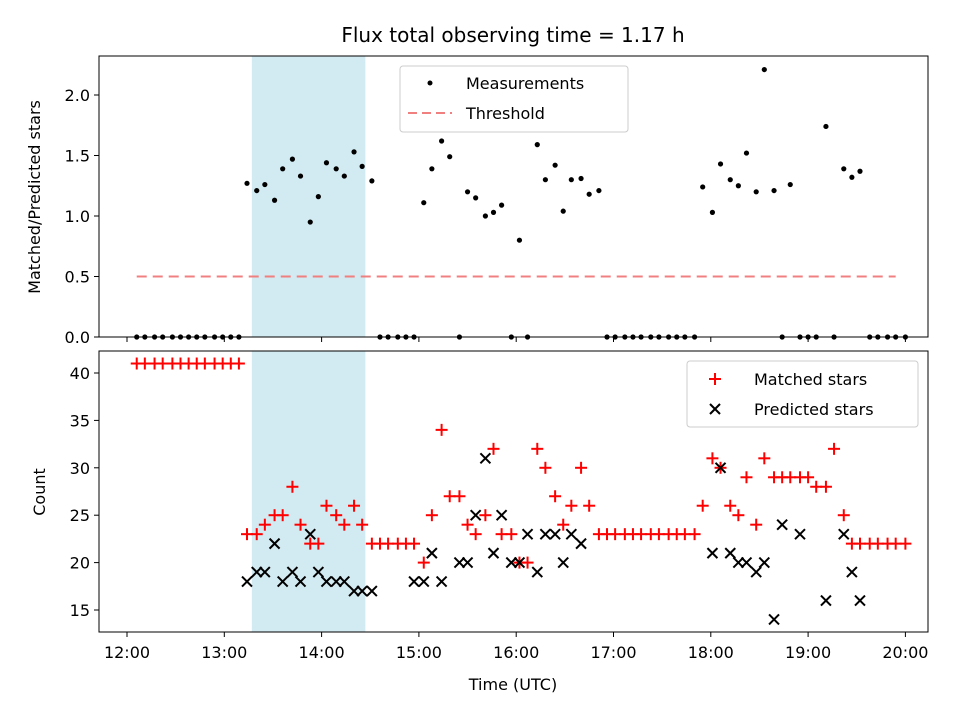  I want to click on y-tick-label: 2.0, so click(77, 95).